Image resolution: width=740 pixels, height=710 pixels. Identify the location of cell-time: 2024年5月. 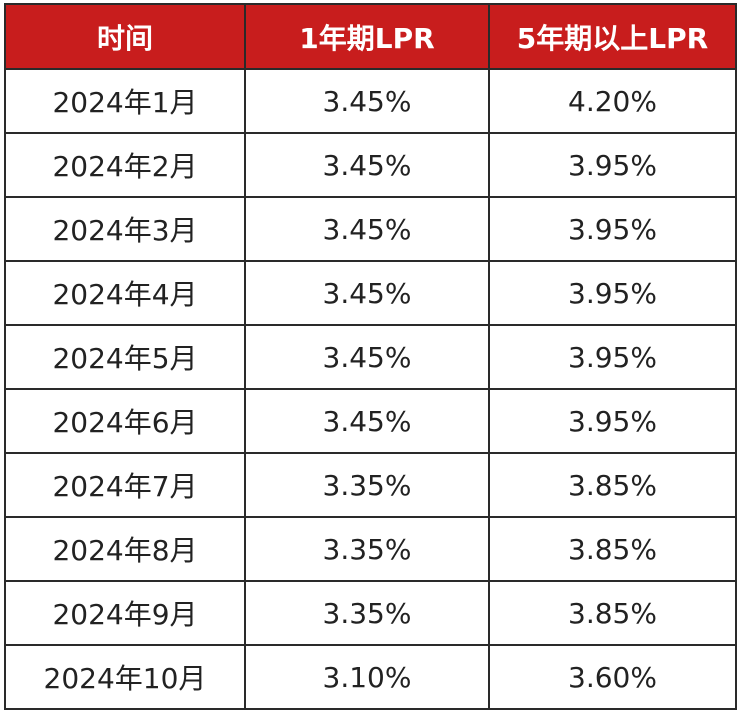
(125, 357).